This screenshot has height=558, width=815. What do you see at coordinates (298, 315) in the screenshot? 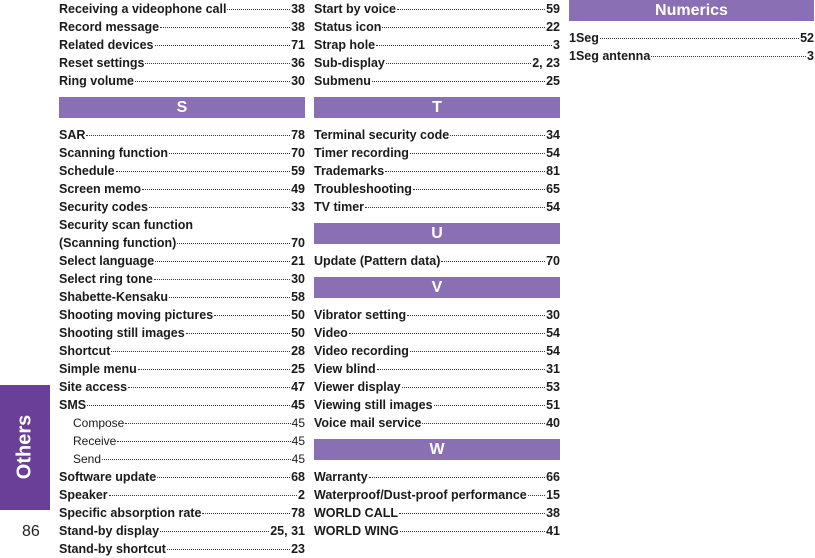
I see `index-entry-page: 50` at bounding box center [298, 315].